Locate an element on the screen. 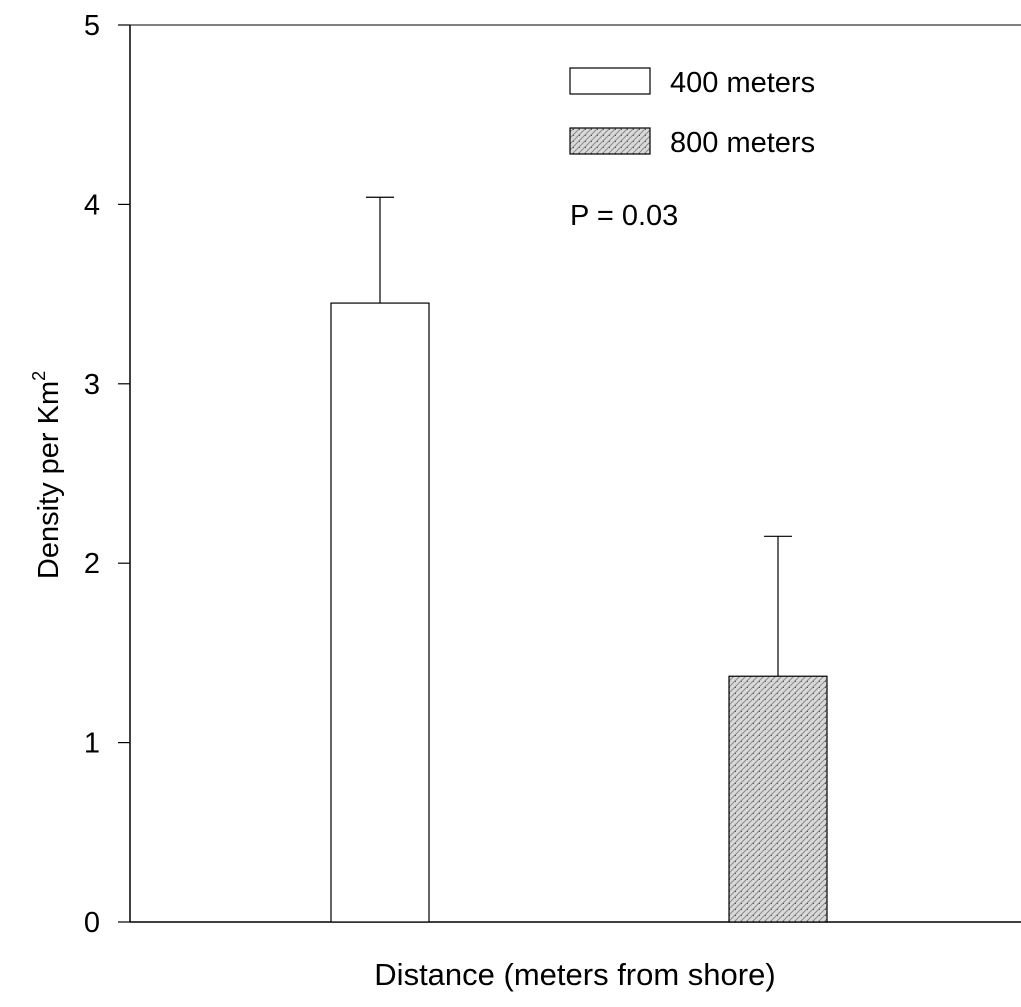  legend-label-800: 800 meters is located at coordinates (742, 143).